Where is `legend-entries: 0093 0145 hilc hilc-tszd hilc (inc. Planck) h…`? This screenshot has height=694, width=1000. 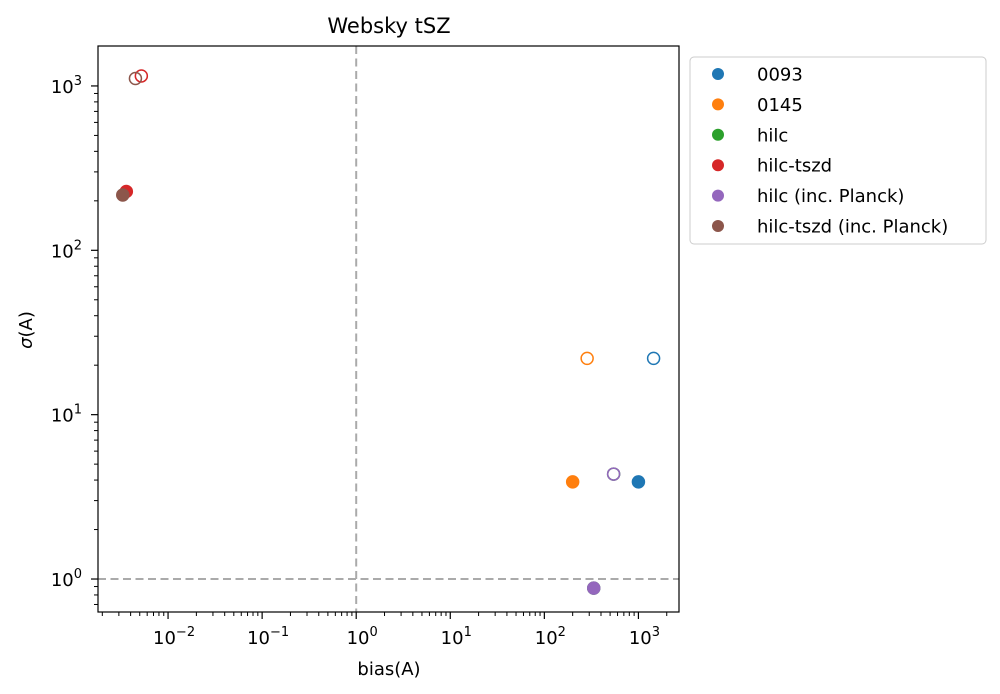 legend-entries: 0093 0145 hilc hilc-tszd hilc (inc. Planck) h… is located at coordinates (830, 151).